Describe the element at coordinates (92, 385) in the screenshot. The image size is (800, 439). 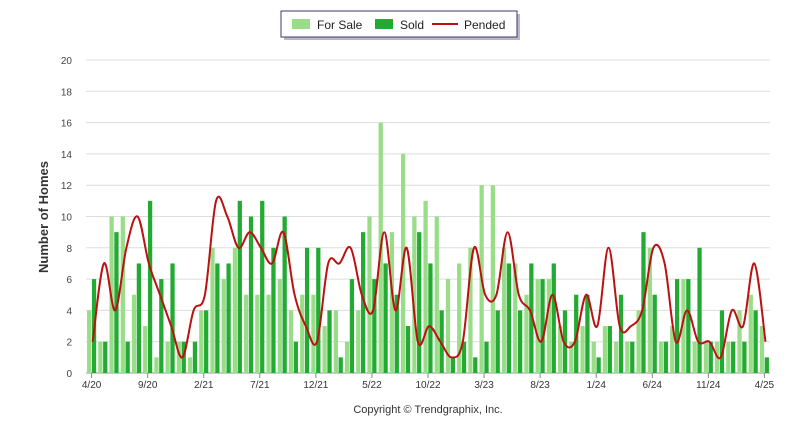
I see `x-tick-label: 4/20` at that location.